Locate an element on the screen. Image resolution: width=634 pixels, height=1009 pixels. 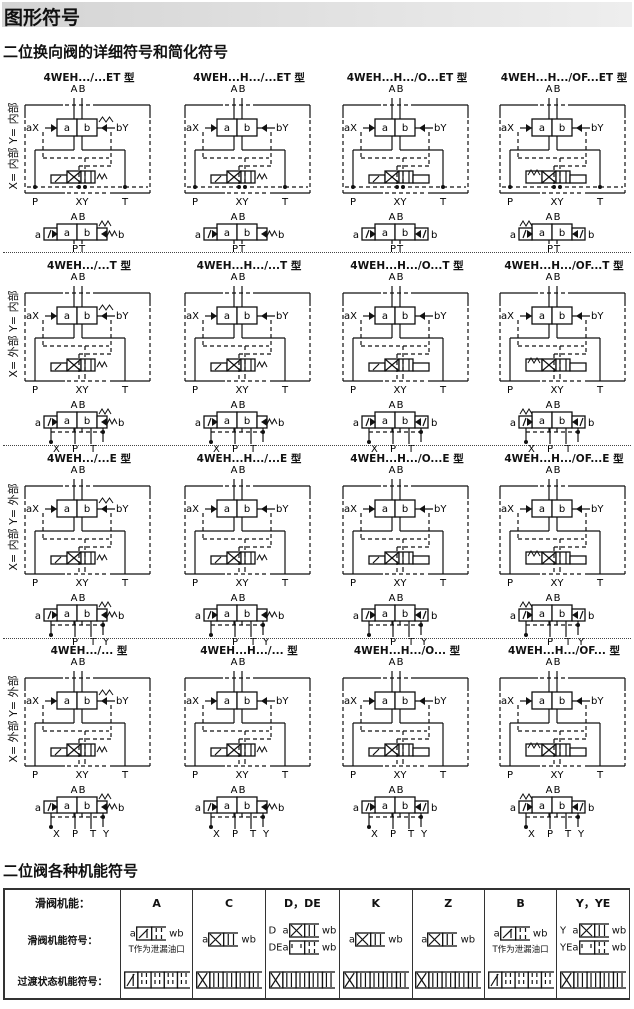
valve-type-title: 4WEH...H.../OF...E 型 is located at coordinates (564, 459).